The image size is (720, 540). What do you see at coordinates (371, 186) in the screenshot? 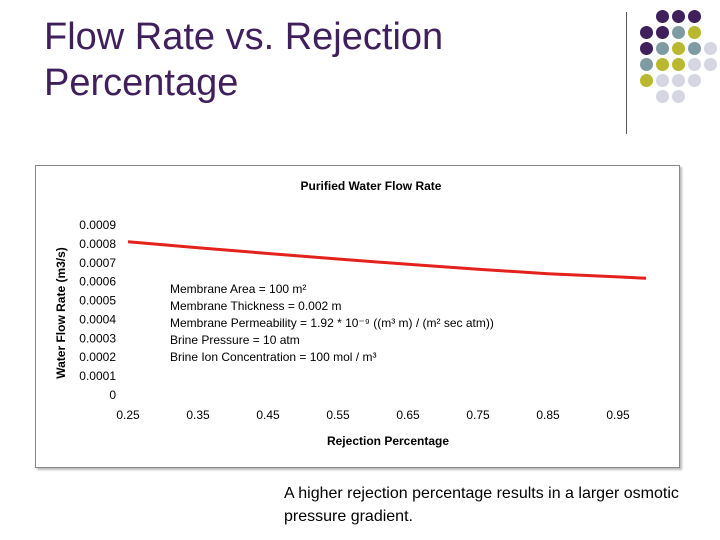
I see `chart-title: Purified Water Flow Rate` at bounding box center [371, 186].